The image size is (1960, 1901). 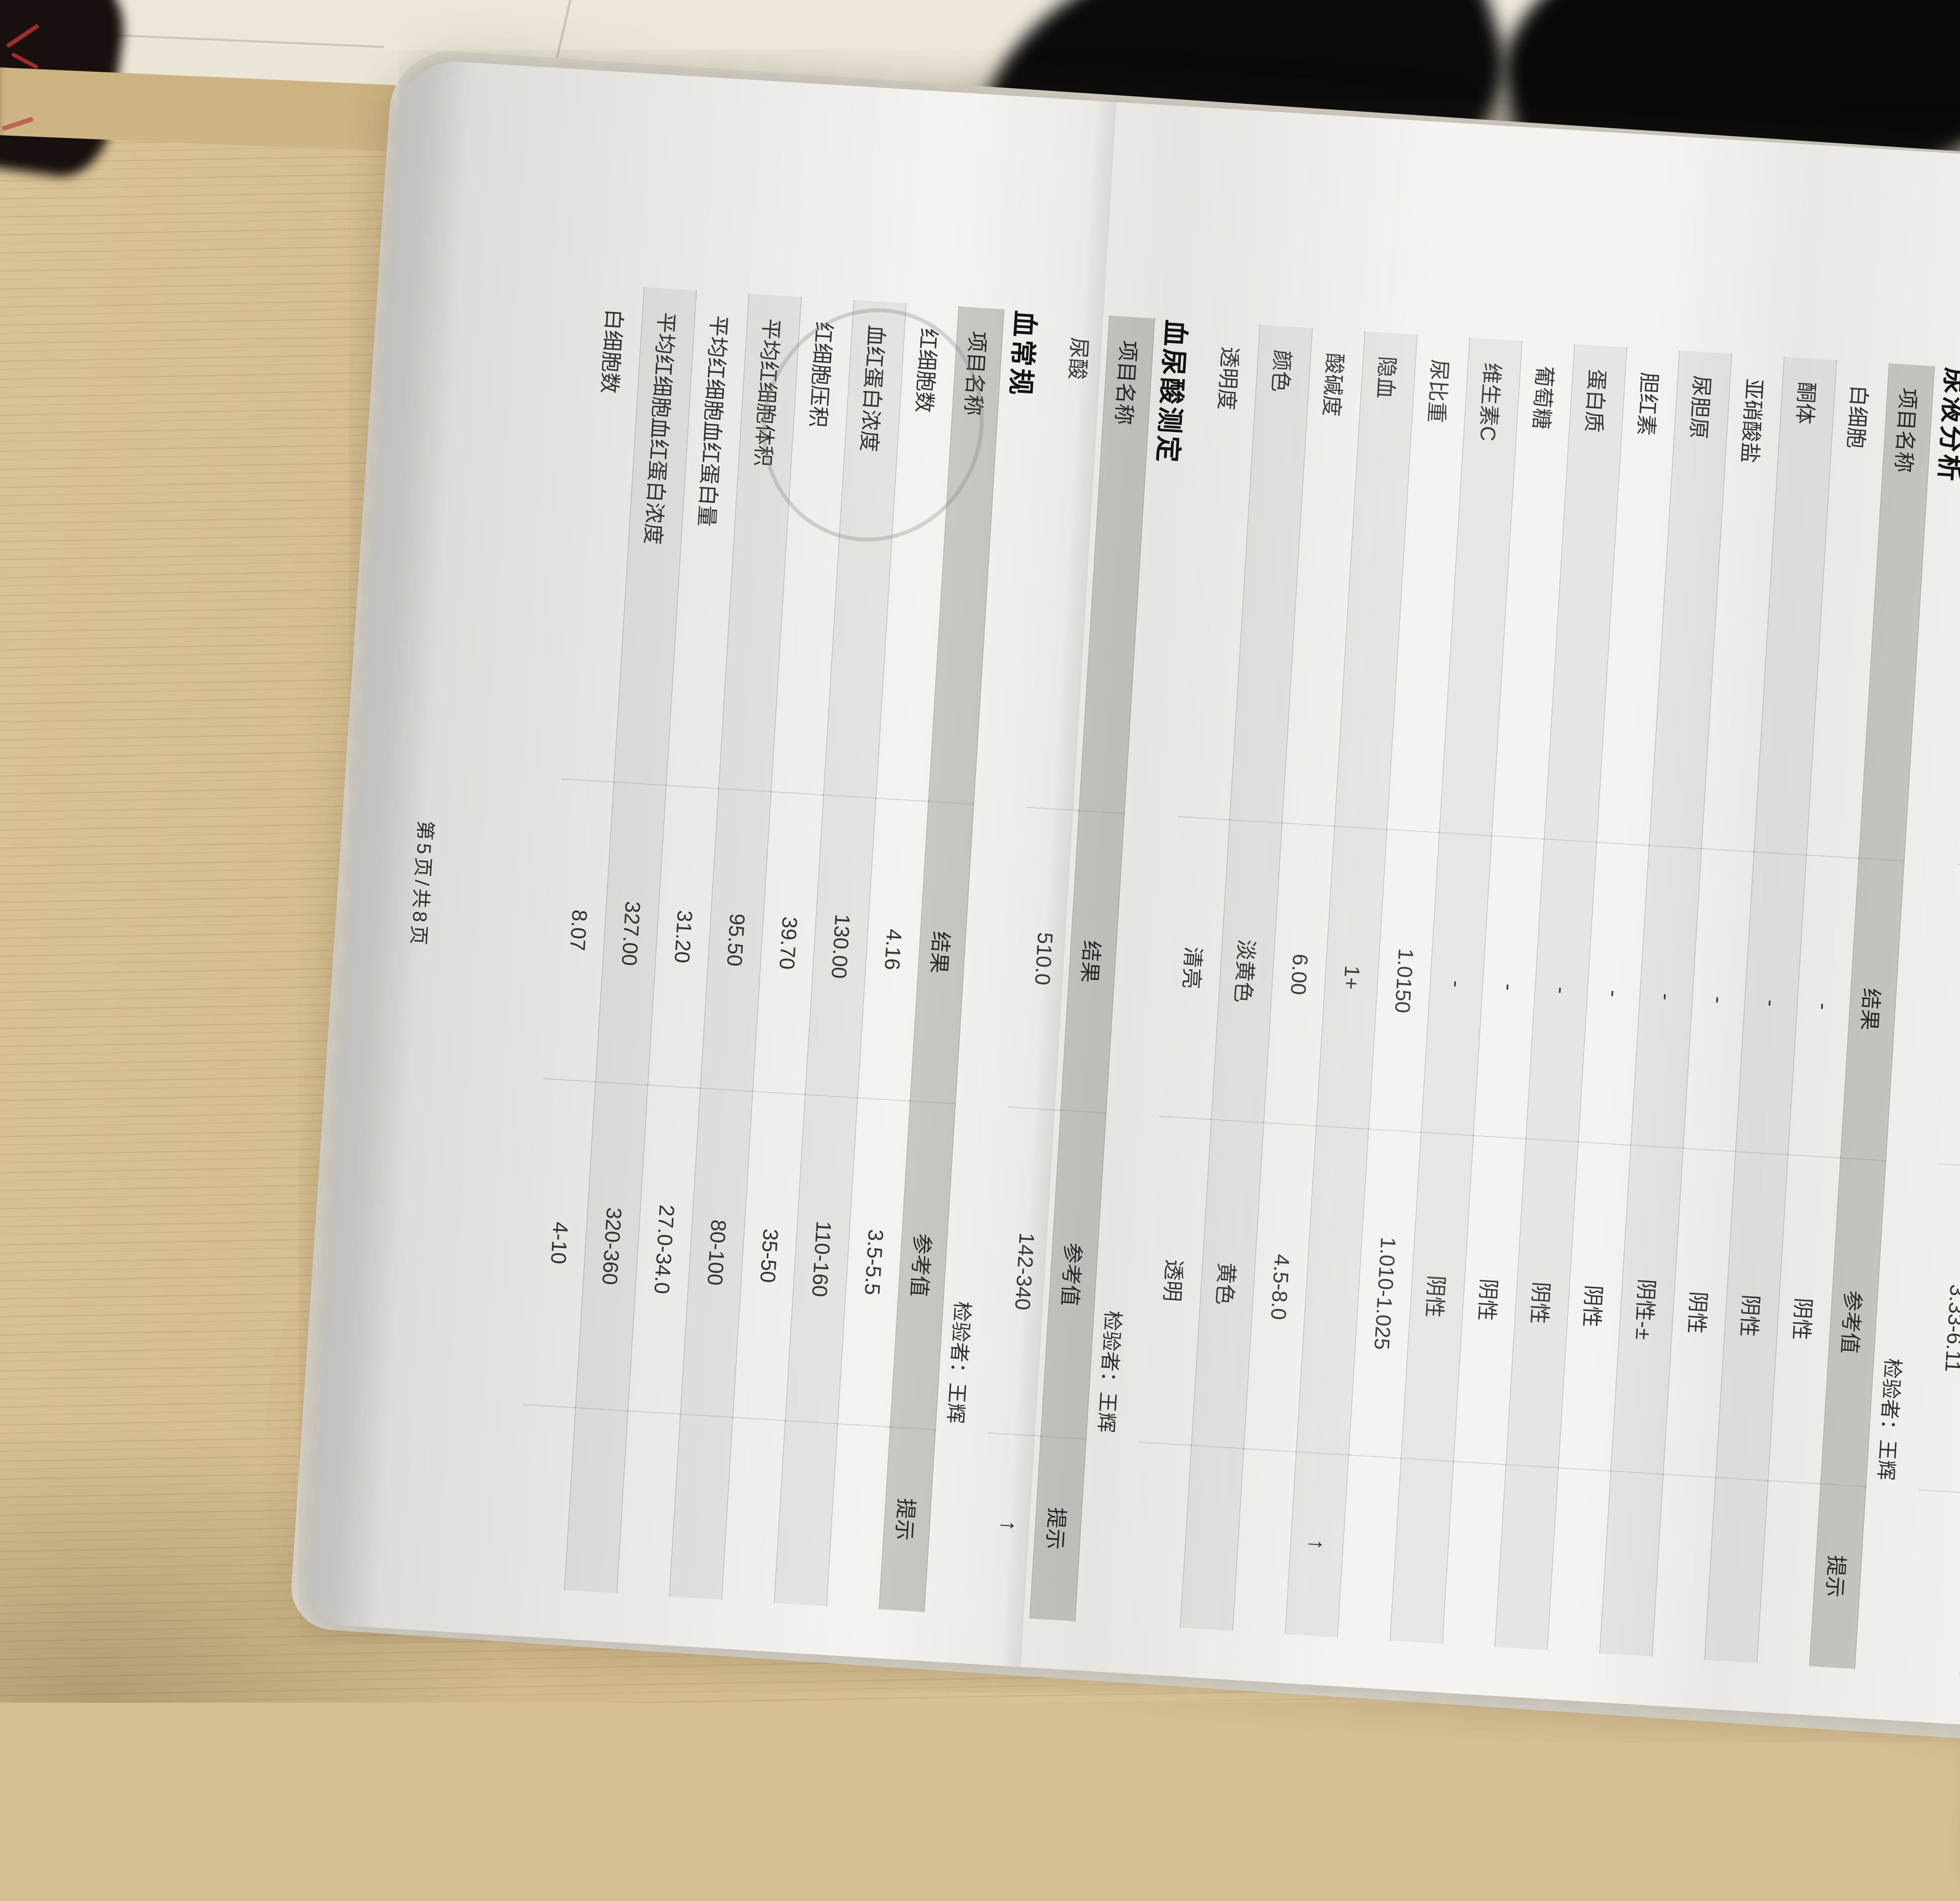 I want to click on section-title: 血尿酸测定, so click(x=1171, y=392).